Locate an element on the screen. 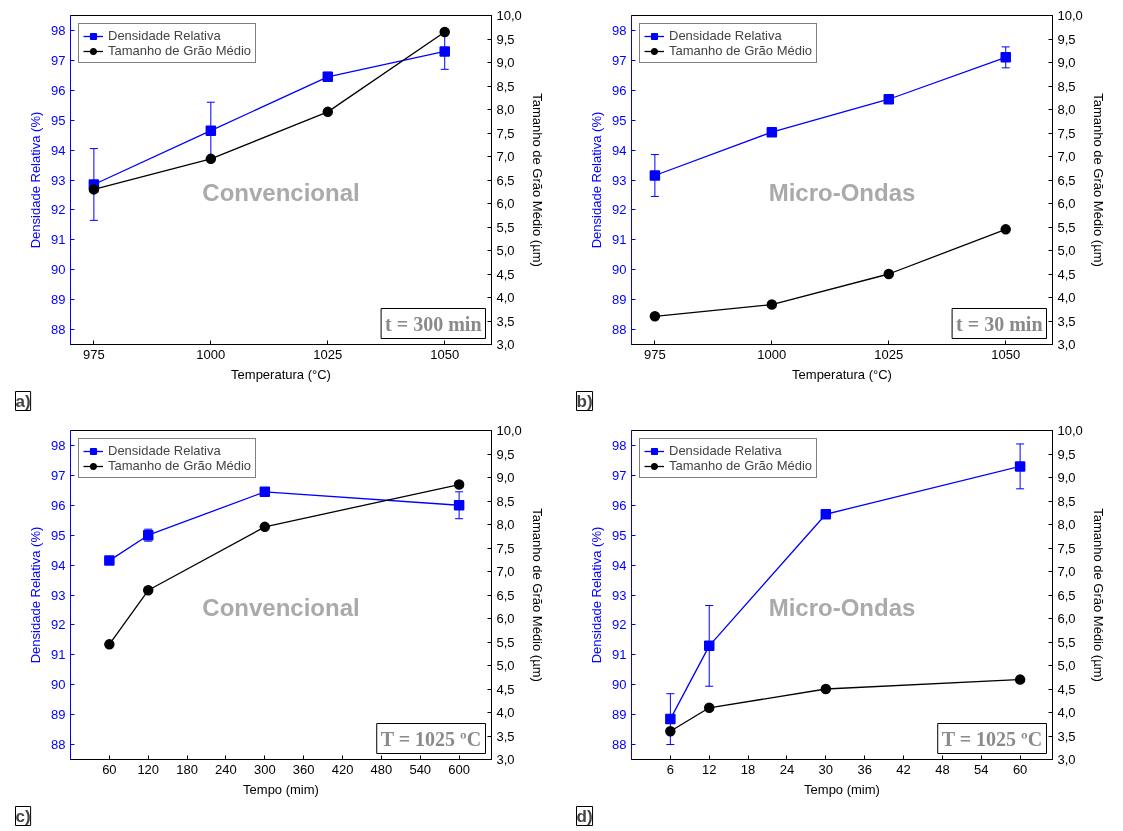 The image size is (1123, 831). x-tick-label: 240 is located at coordinates (226, 769).